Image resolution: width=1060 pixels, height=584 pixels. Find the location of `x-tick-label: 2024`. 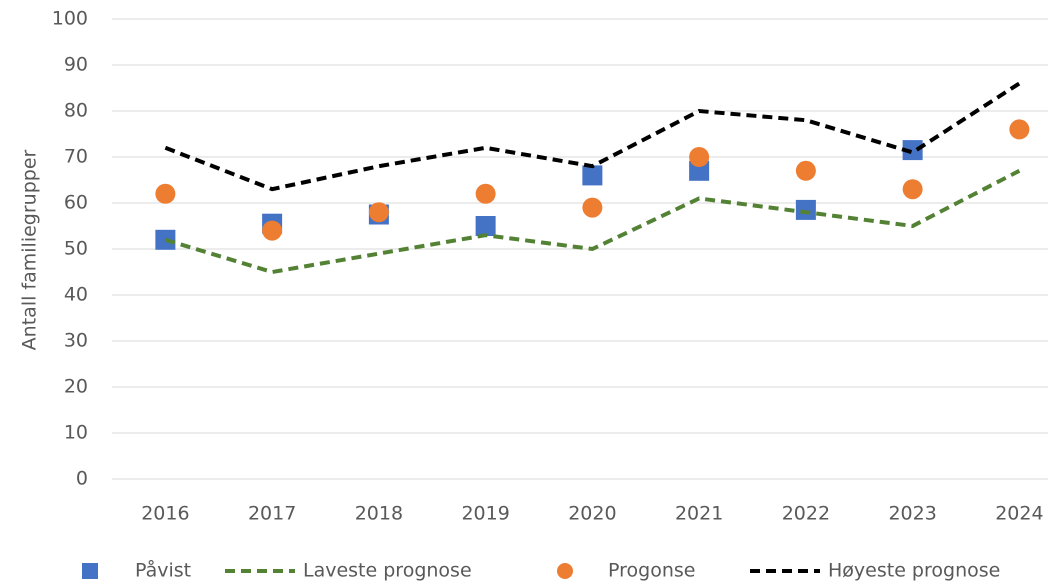

x-tick-label: 2024 is located at coordinates (1019, 514).